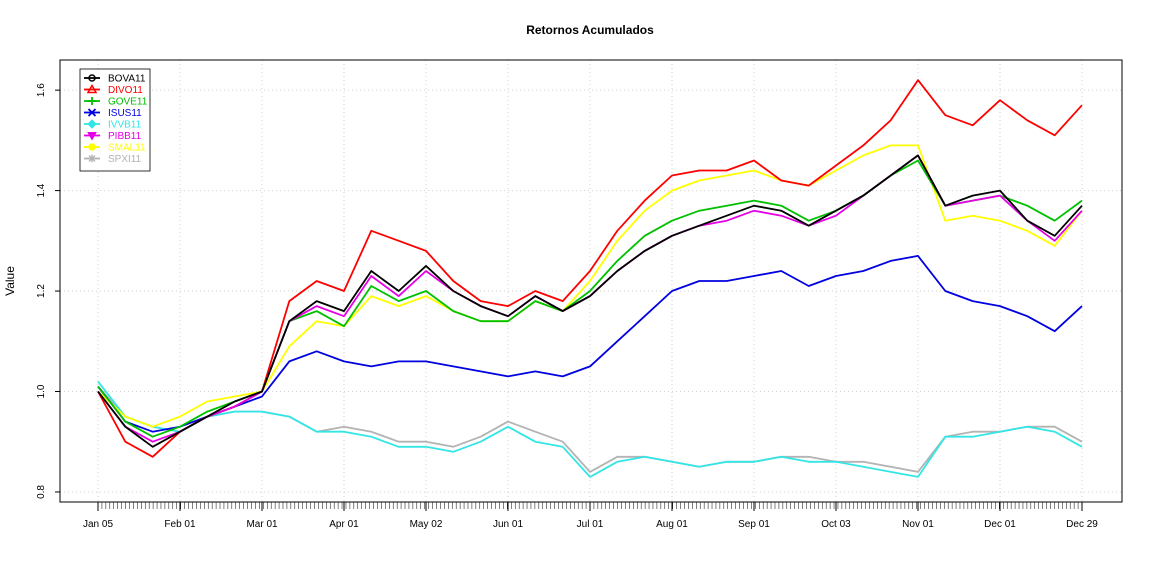 This screenshot has width=1152, height=576. I want to click on y-tick-label: 1.0, so click(41, 391).